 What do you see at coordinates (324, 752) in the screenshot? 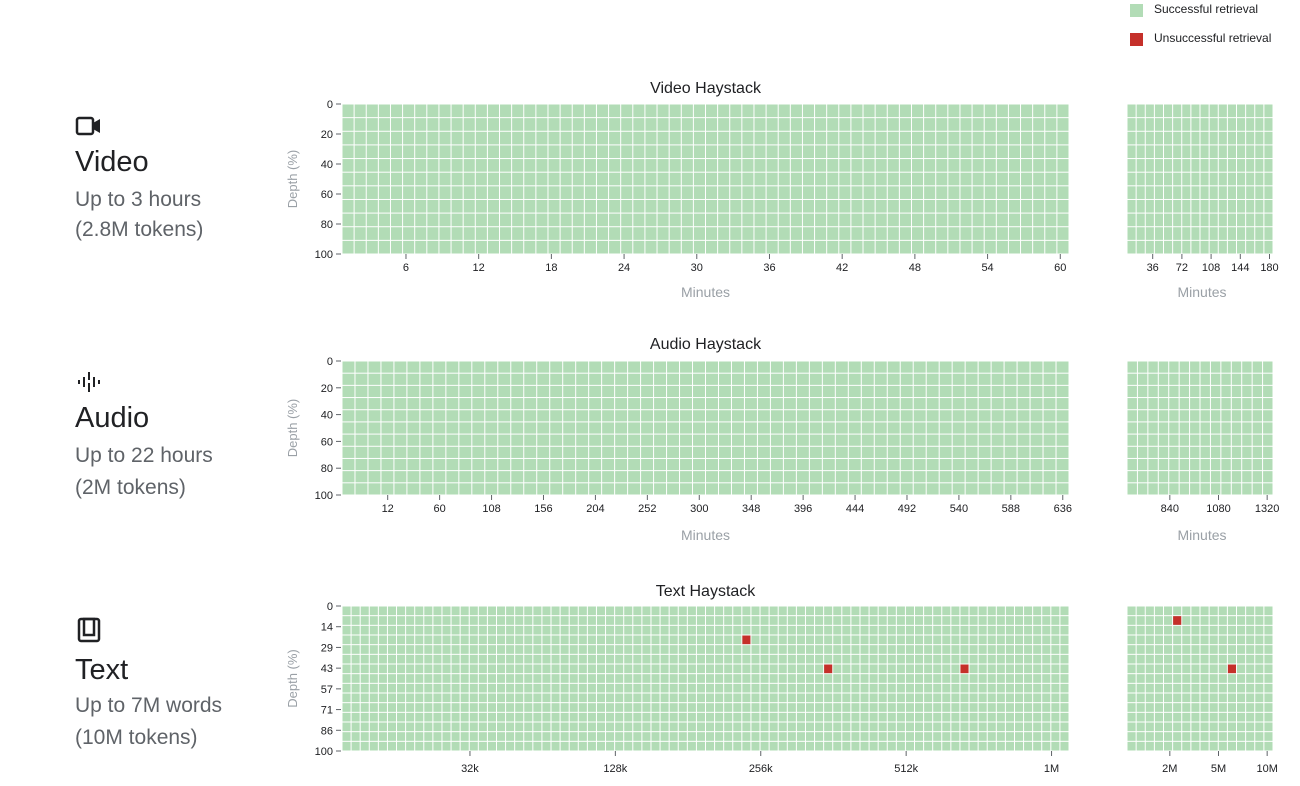
I see `text-y-tick-label: 100` at bounding box center [324, 752].